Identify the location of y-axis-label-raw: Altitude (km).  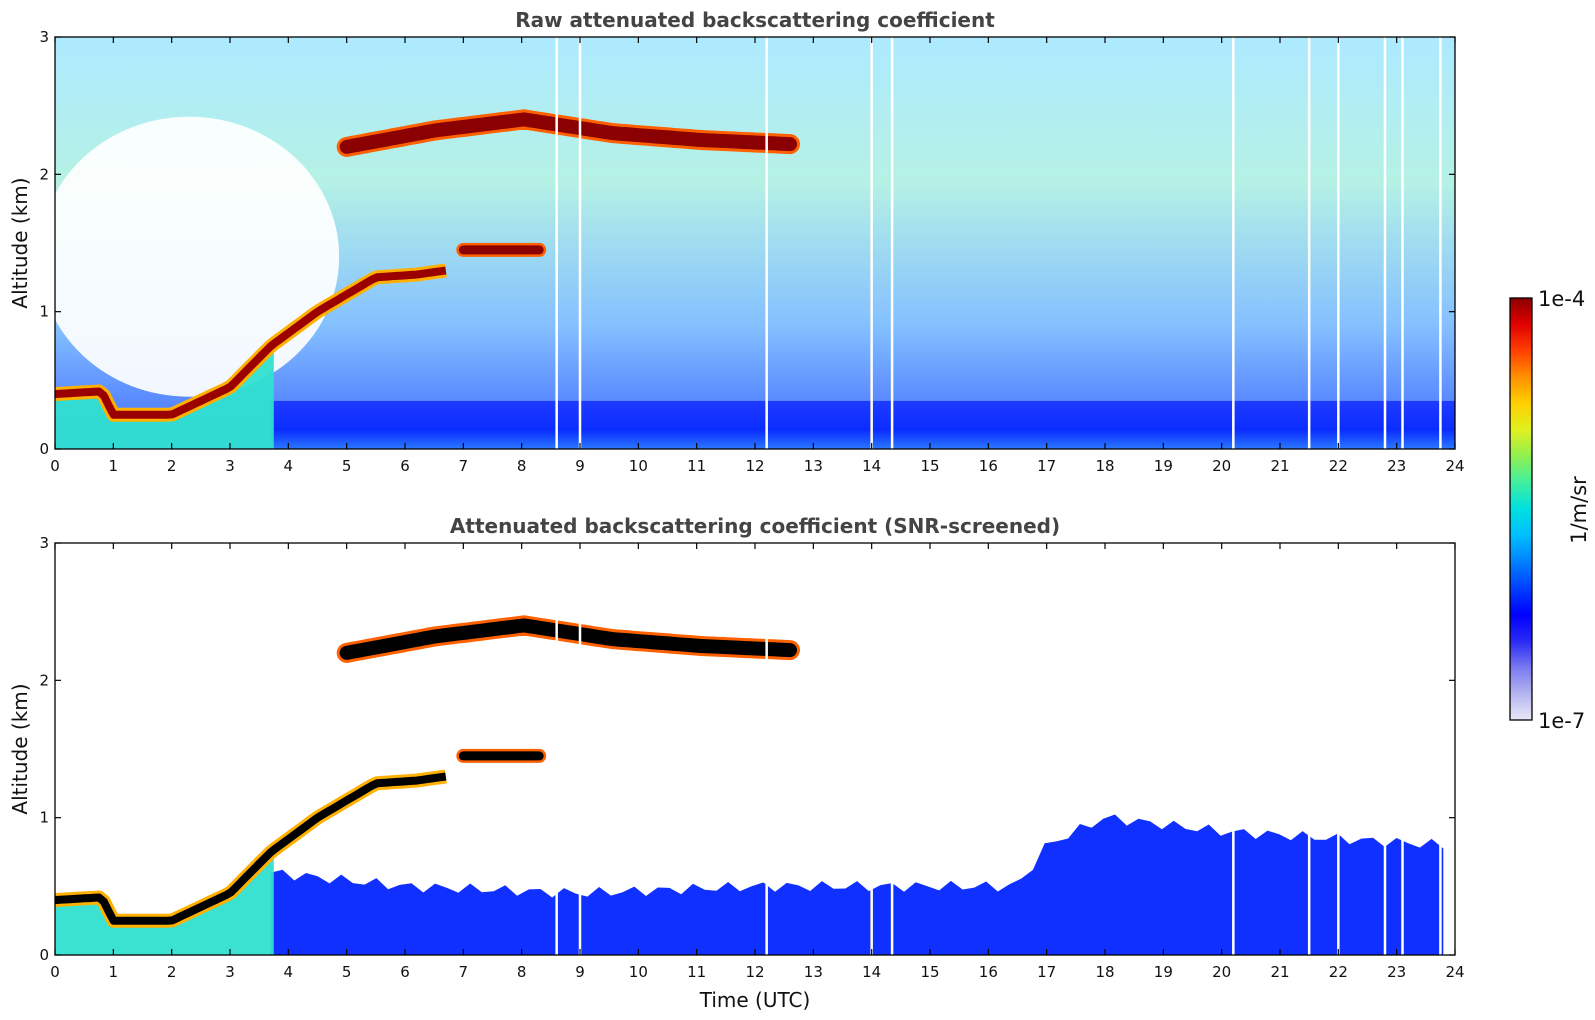
(20, 242).